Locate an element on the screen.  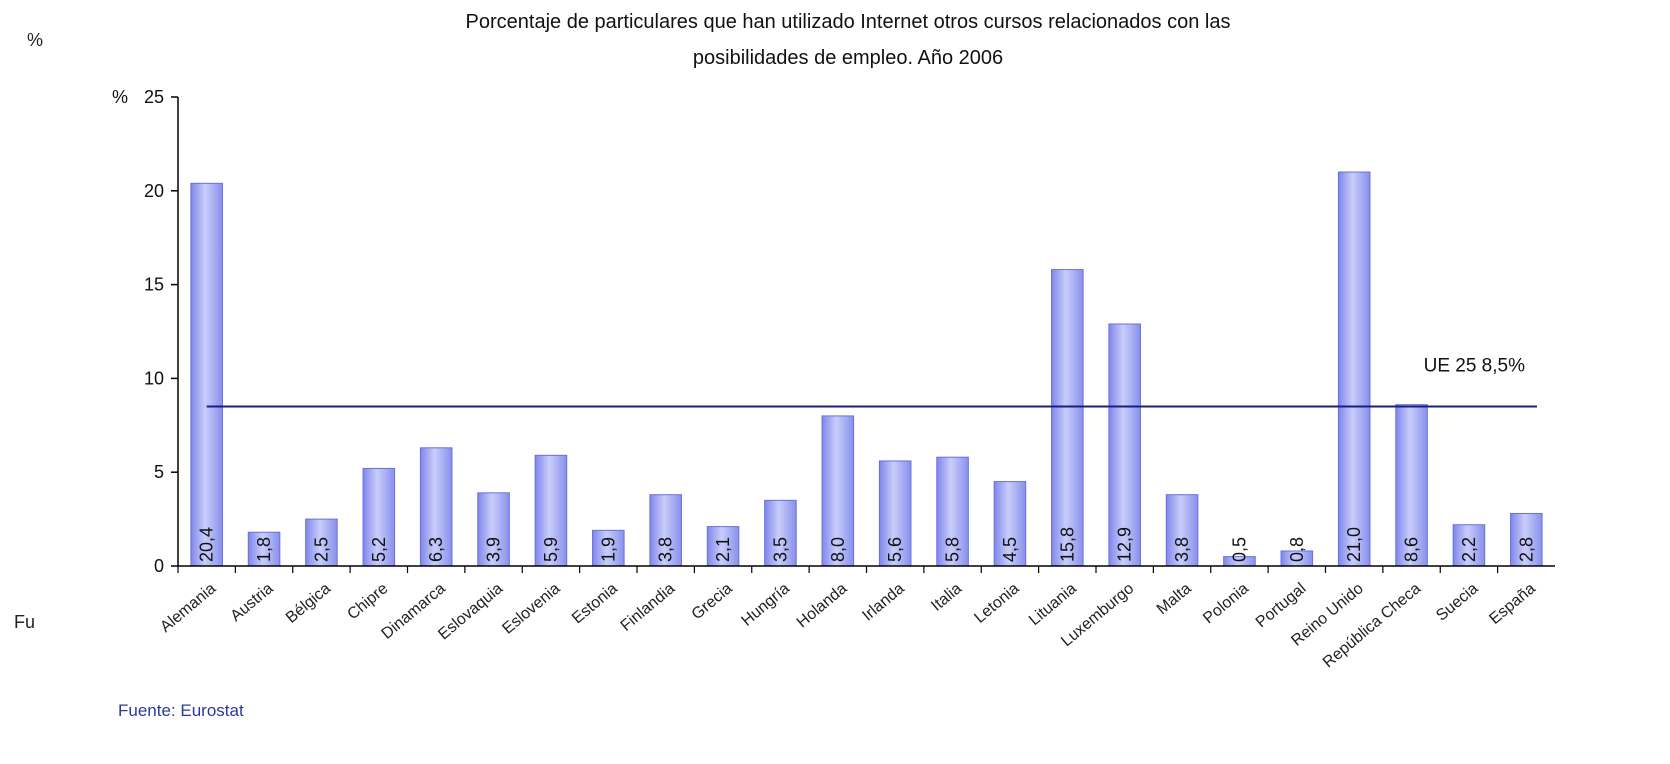
category-label: Austria is located at coordinates (252, 602).